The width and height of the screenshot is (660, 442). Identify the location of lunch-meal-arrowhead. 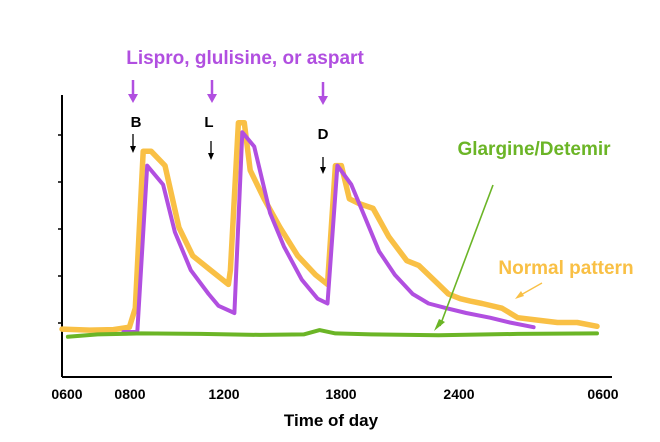
(211, 156).